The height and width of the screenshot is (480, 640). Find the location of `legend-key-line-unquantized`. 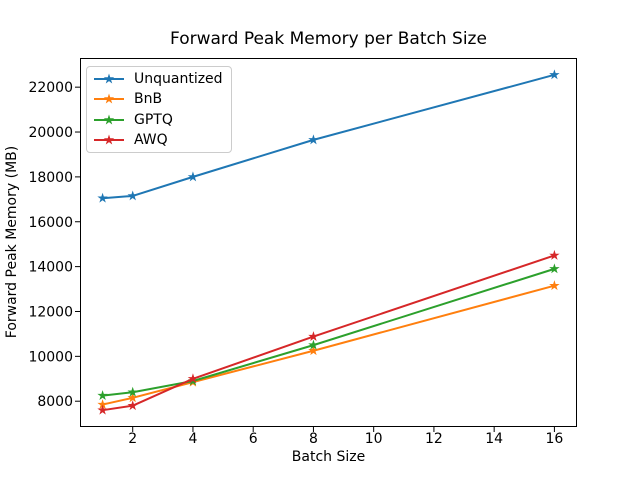

legend-key-line-unquantized is located at coordinates (109, 78).